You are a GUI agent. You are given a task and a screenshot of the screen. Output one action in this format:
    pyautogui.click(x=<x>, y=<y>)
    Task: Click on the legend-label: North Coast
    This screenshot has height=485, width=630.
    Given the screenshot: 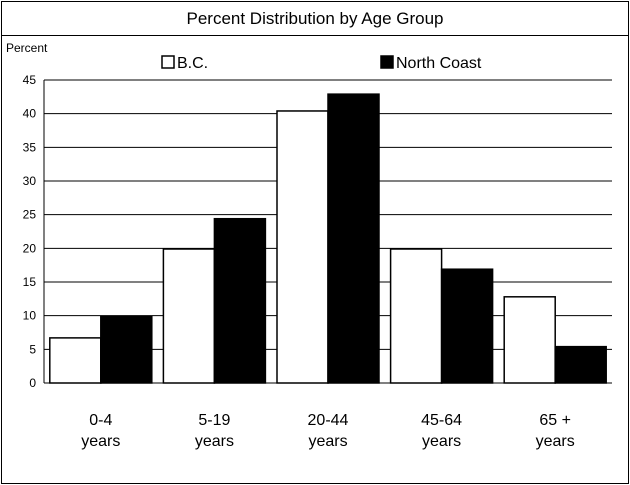 What is the action you would take?
    pyautogui.click(x=439, y=63)
    